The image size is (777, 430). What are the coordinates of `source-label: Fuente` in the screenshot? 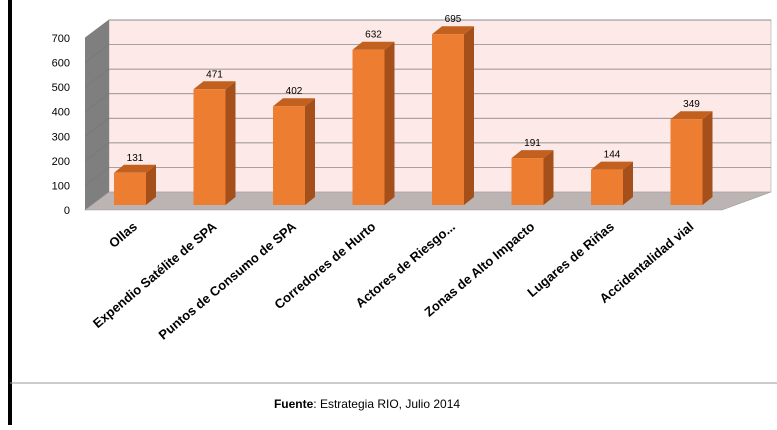 It's located at (294, 404).